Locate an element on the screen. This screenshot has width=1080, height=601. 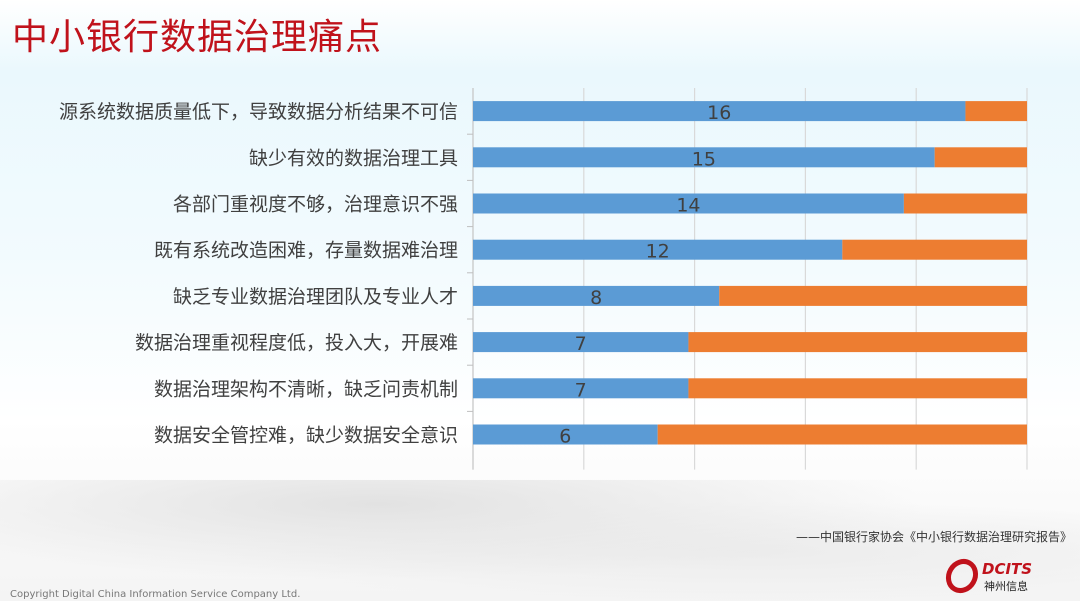
category-label: 数据安全管控难，缺少数据安全意识 is located at coordinates (306, 436).